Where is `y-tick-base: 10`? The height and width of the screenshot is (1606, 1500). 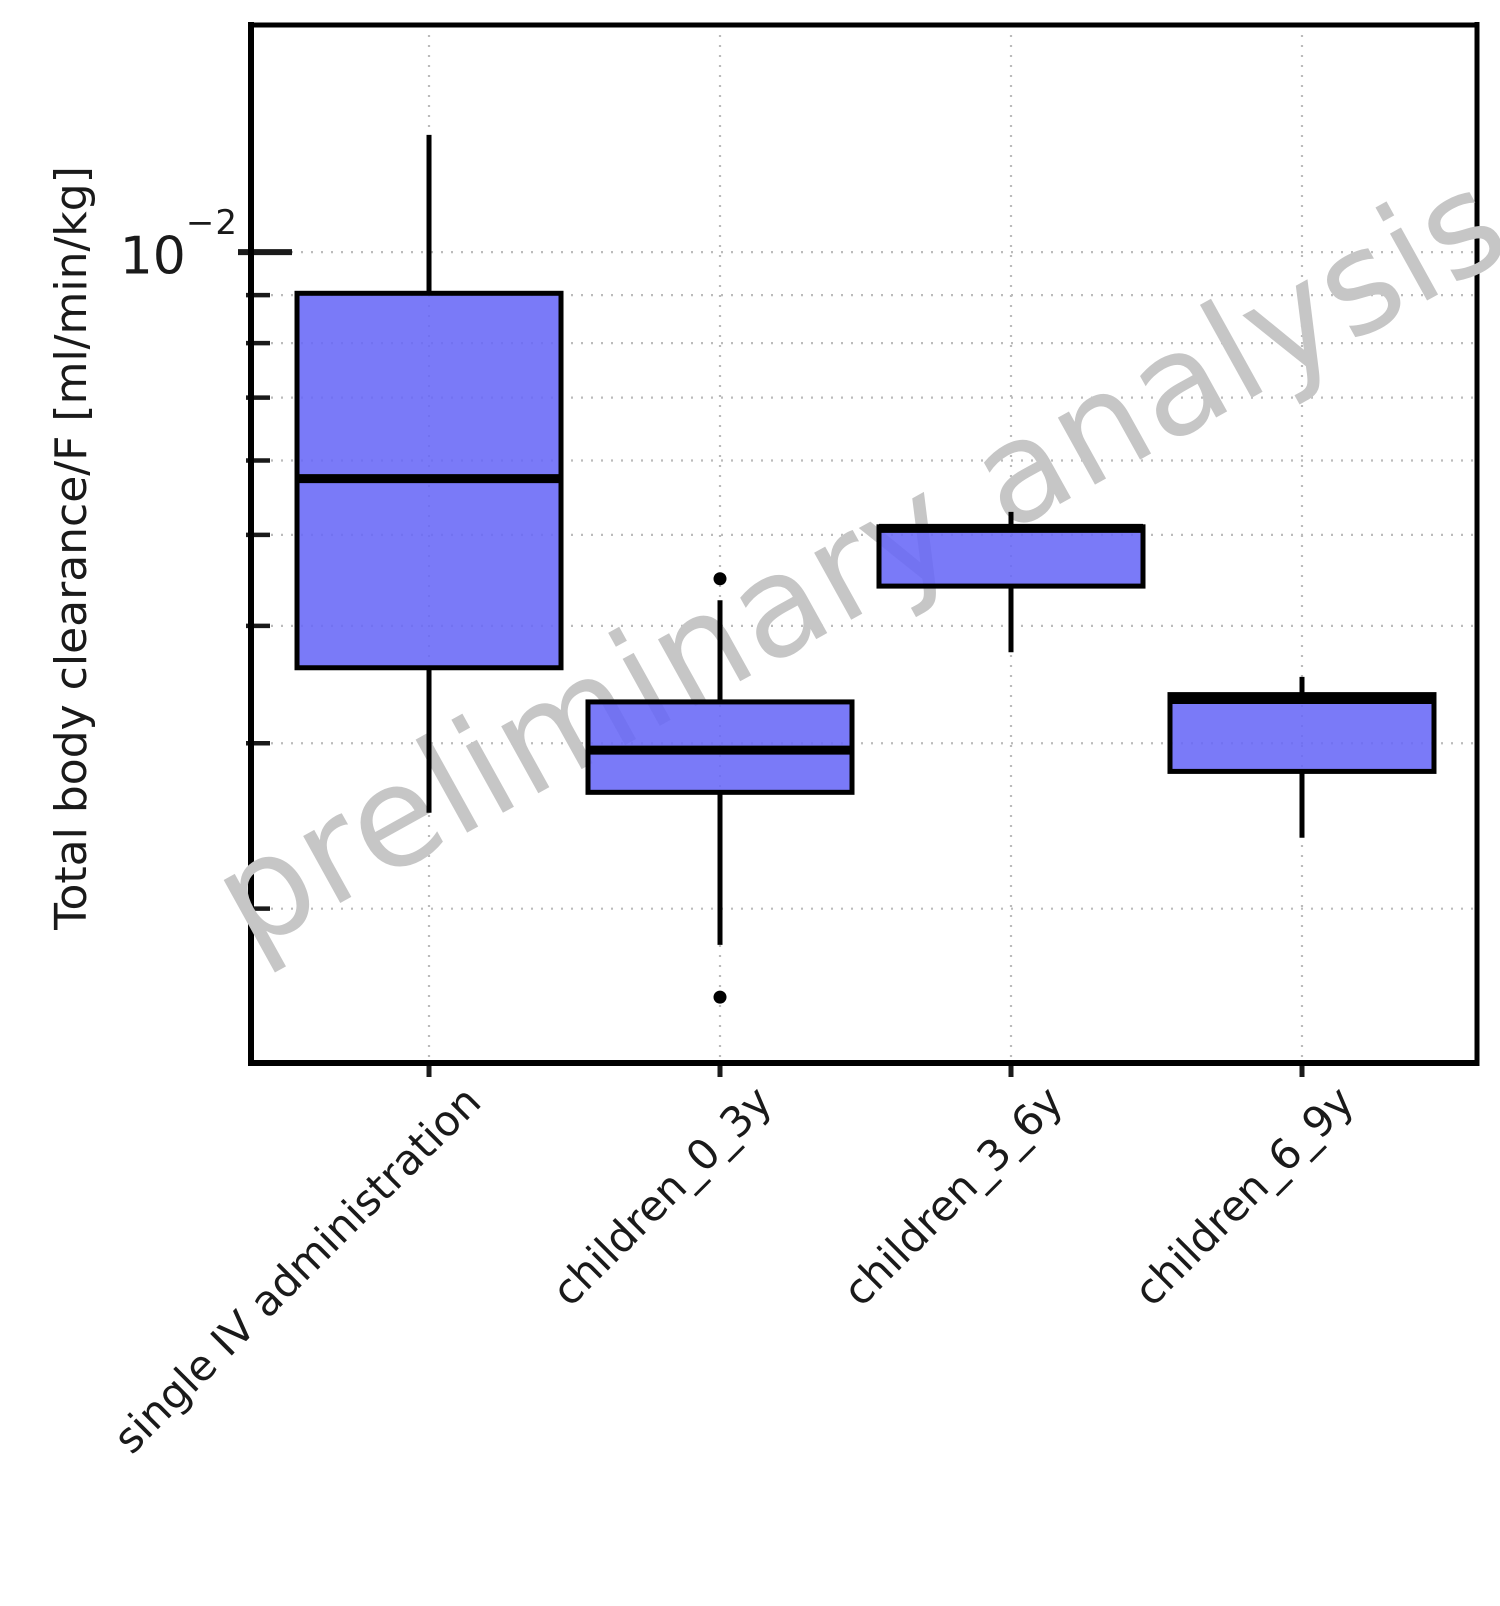 y-tick-base: 10 is located at coordinates (152, 256).